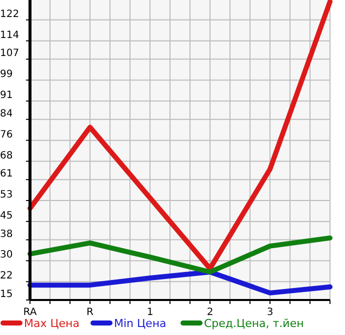 This screenshot has width=345, height=335. Describe the element at coordinates (6, 276) in the screenshot. I see `y-tick-label: 22` at that location.